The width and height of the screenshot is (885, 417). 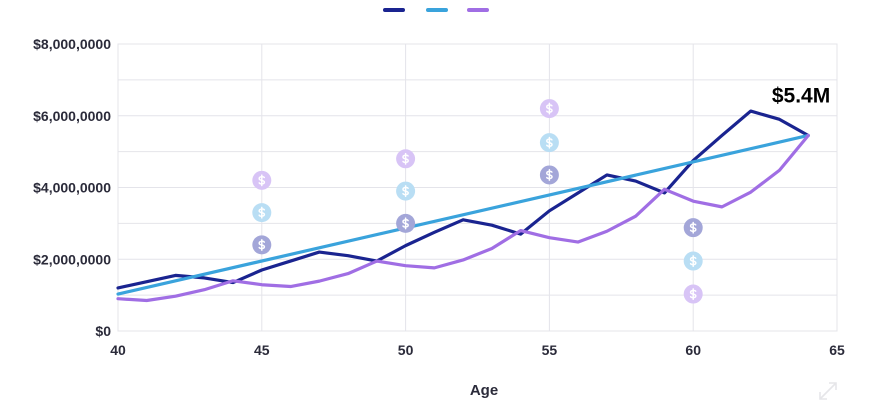 I want to click on x-axis-label: Age, so click(x=484, y=390).